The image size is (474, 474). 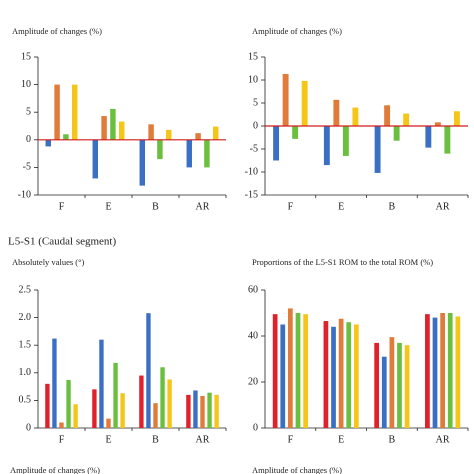 What do you see at coordinates (25, 372) in the screenshot?
I see `y-tick-label: 1.0` at bounding box center [25, 372].